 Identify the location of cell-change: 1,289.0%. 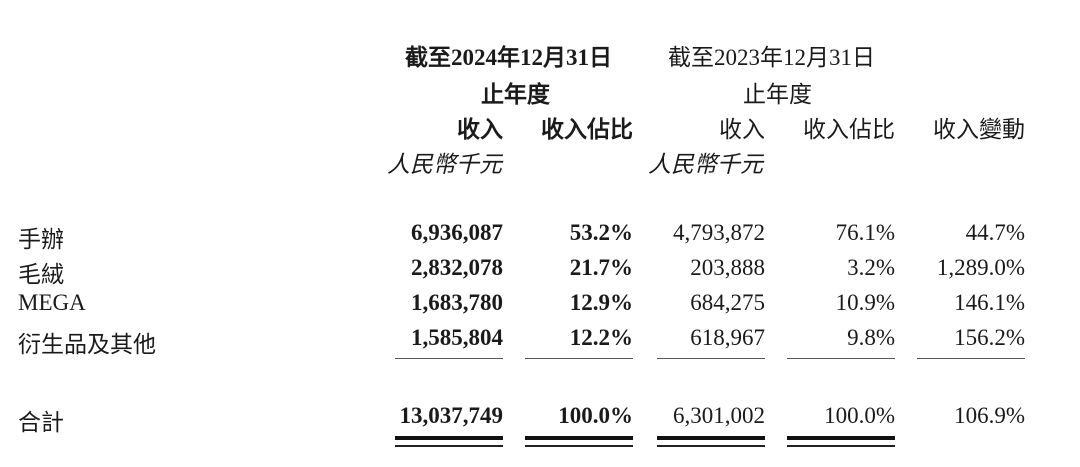
(980, 267).